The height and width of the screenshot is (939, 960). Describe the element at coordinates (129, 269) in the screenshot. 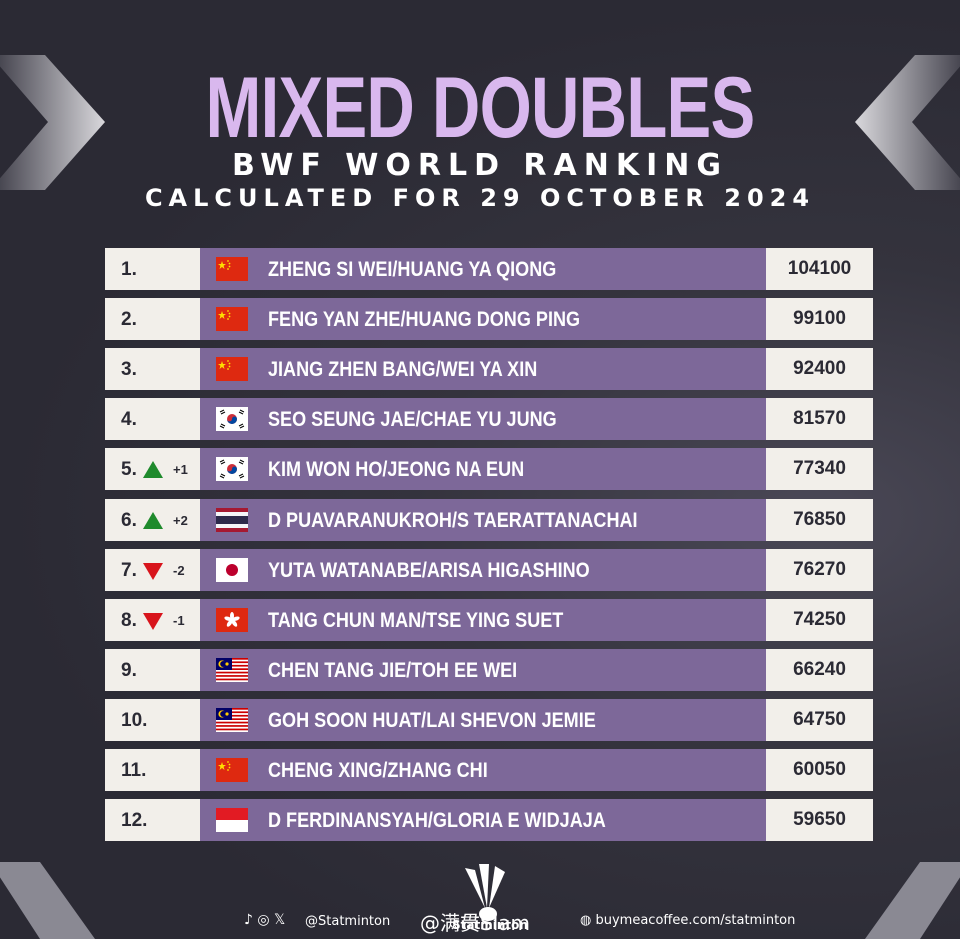

I see `rank-number: 1.` at that location.